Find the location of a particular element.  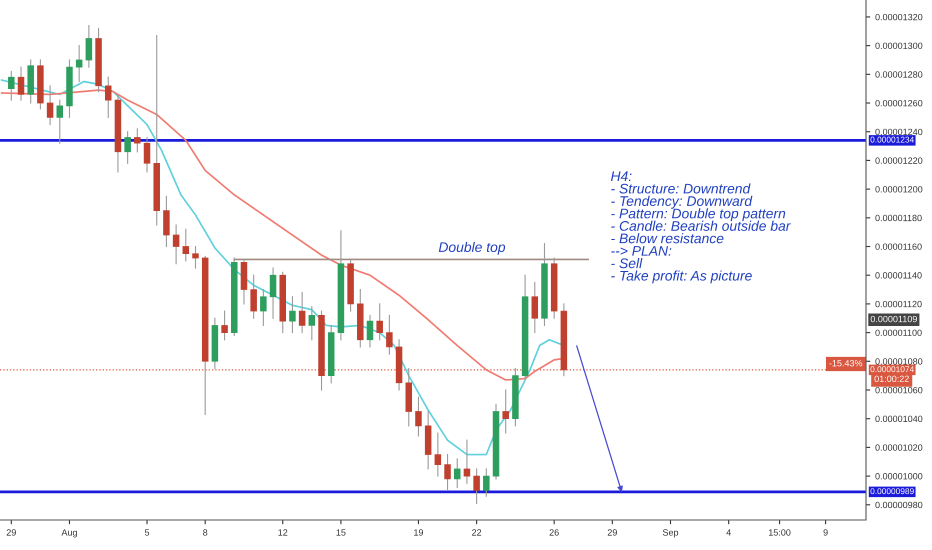

x-tick-label: 4 is located at coordinates (728, 532).